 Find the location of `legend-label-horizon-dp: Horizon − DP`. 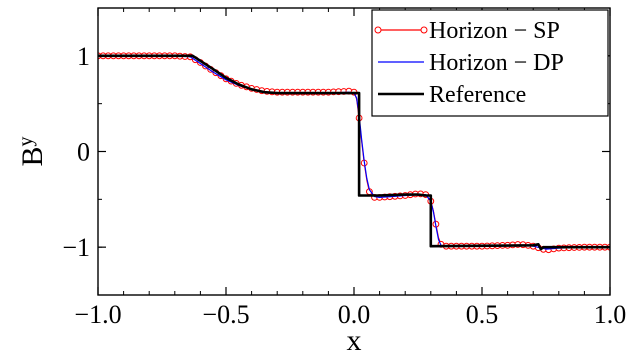

legend-label-horizon-dp: Horizon − DP is located at coordinates (496, 63).